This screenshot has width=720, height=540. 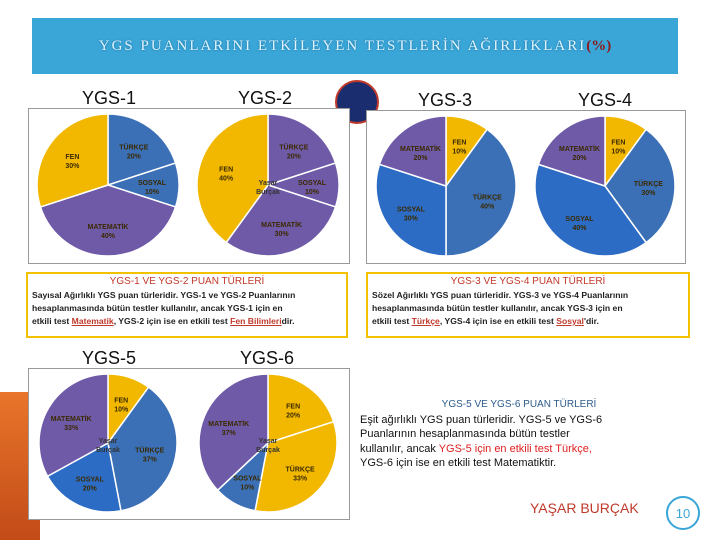 I want to click on page-title-pct: (%), so click(x=599, y=45).